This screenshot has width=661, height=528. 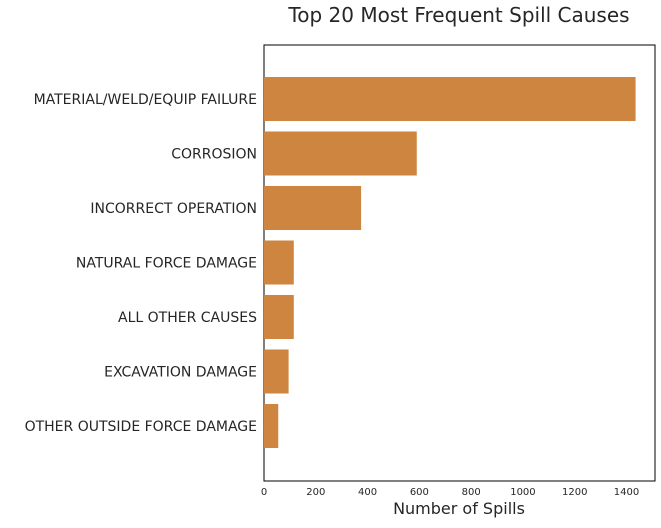 I want to click on x-tick-label: 600, so click(x=419, y=492).